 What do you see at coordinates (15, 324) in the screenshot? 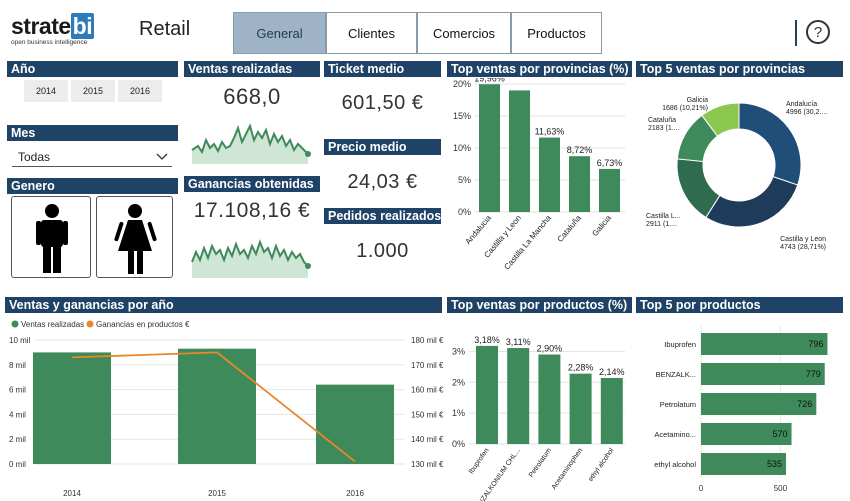
I see `legend-marker` at bounding box center [15, 324].